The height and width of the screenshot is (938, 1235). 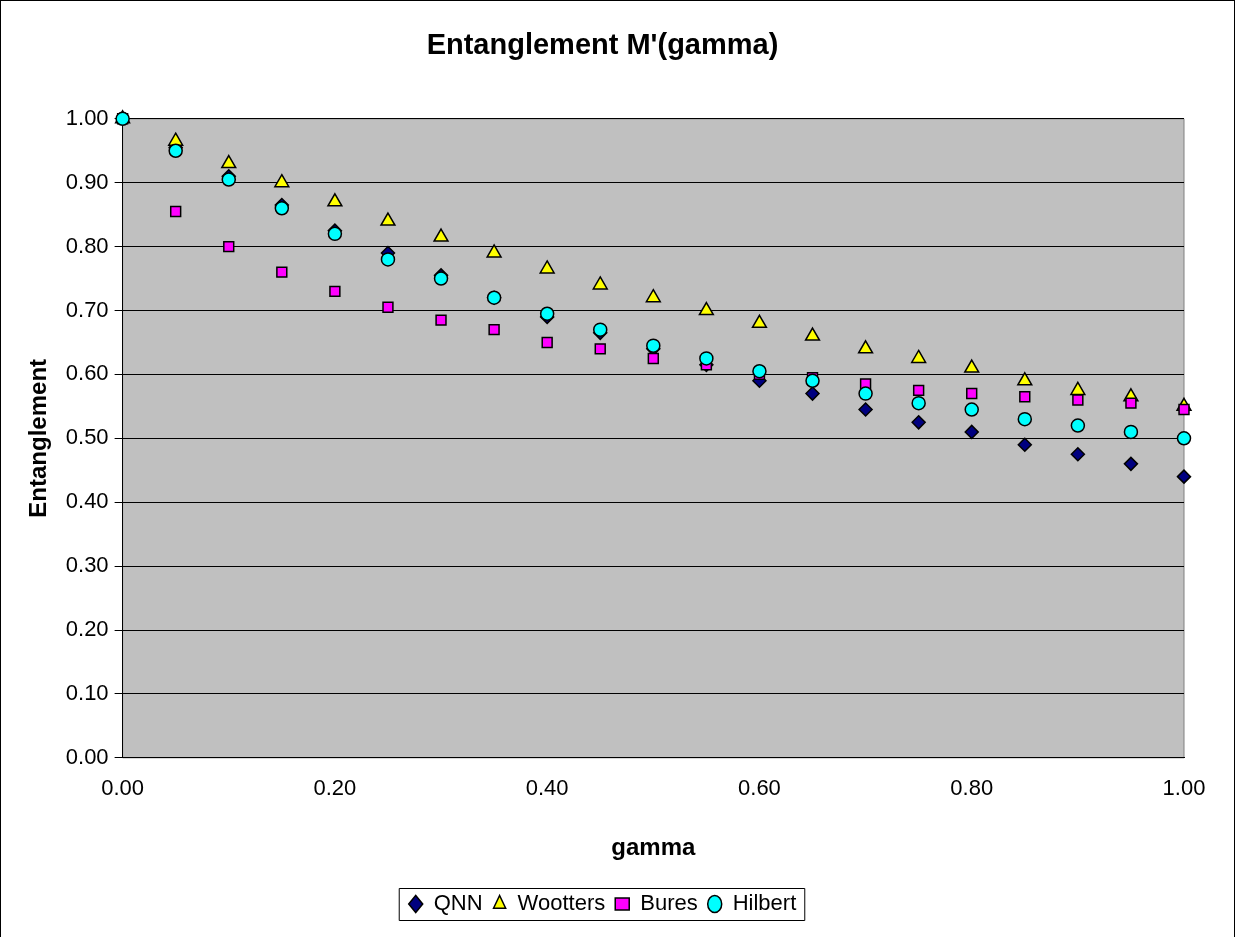 I want to click on y-tick-label: 0.30, so click(x=87, y=565).